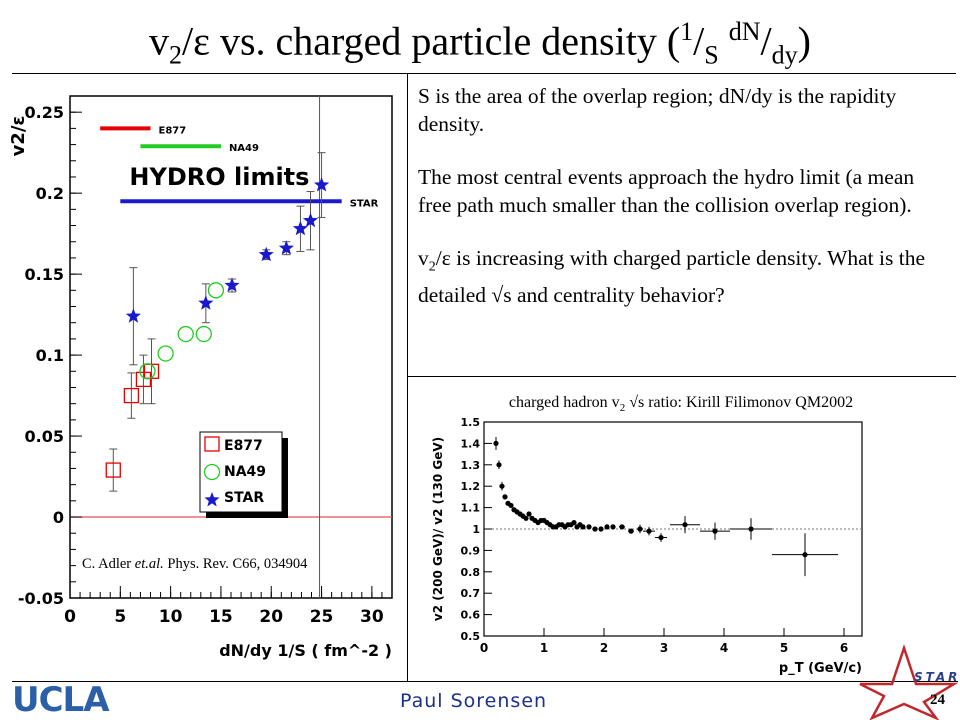 The width and height of the screenshot is (960, 720). Describe the element at coordinates (171, 617) in the screenshot. I see `x-tick-label: 10` at that location.